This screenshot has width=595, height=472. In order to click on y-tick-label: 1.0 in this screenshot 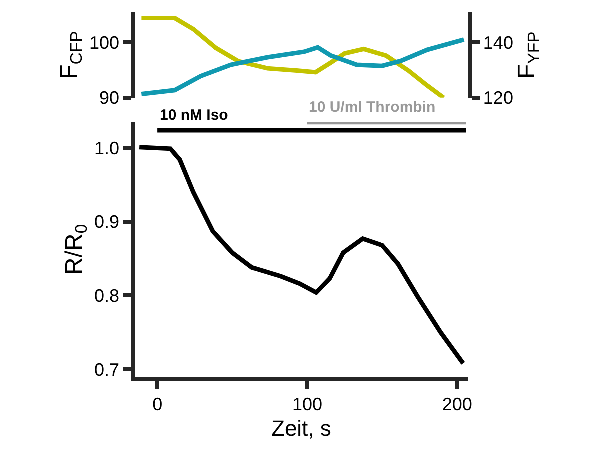, I will do `click(107, 148)`.